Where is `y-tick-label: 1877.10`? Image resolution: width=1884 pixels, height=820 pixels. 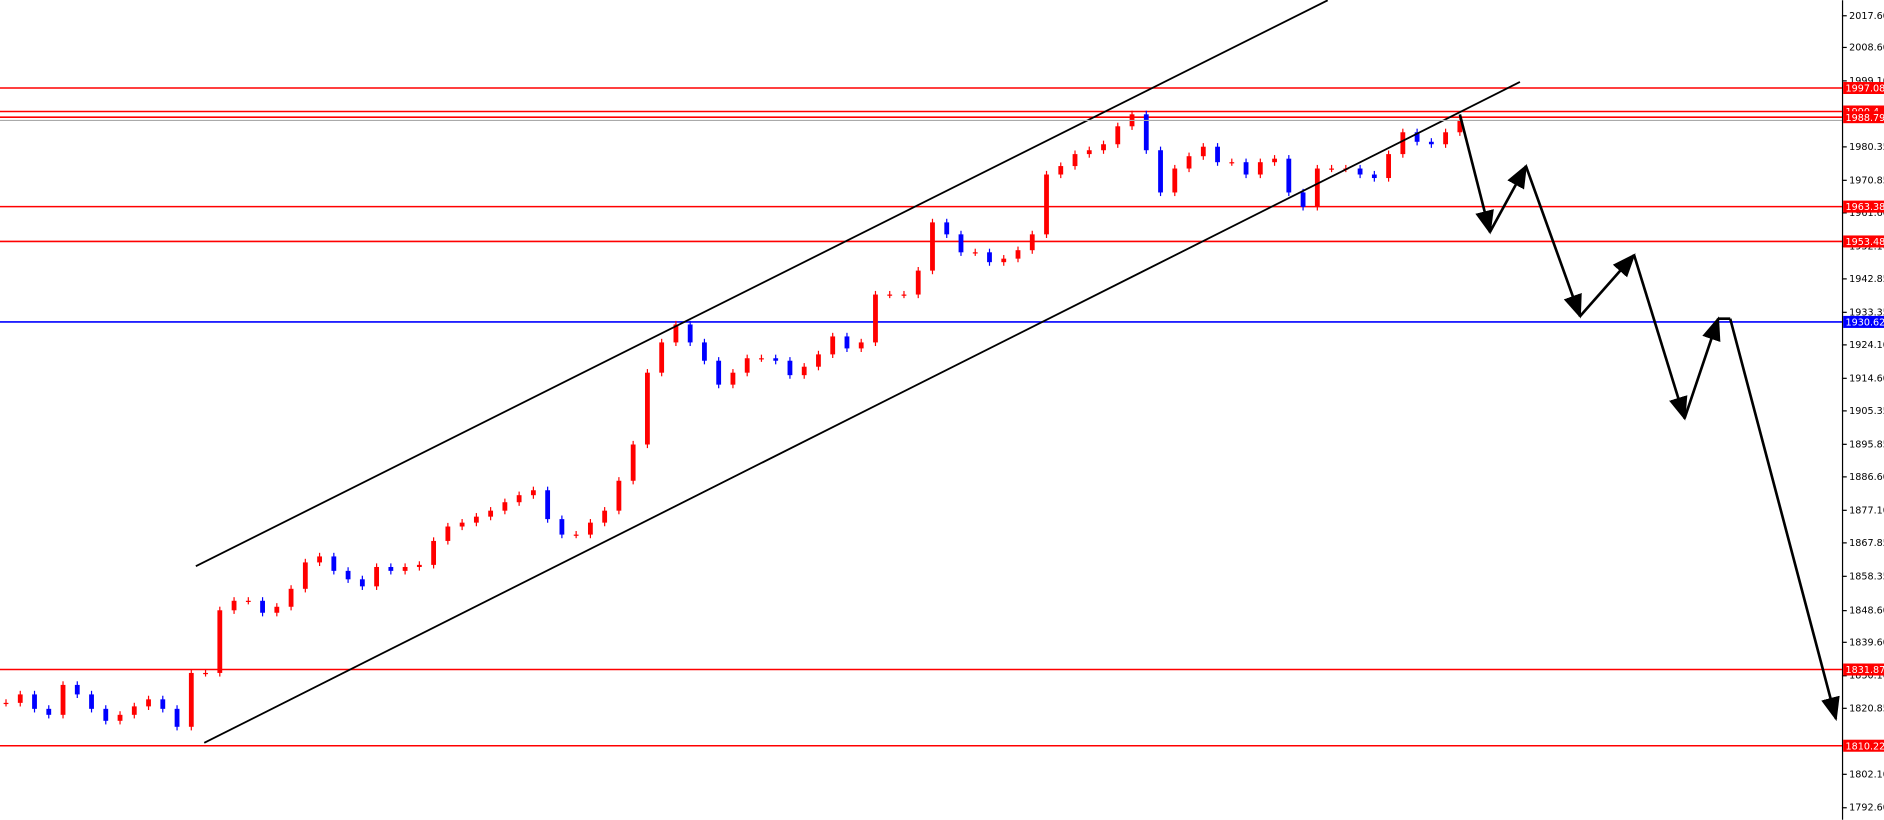
y-tick-label: 1877.10 is located at coordinates (1866, 510).